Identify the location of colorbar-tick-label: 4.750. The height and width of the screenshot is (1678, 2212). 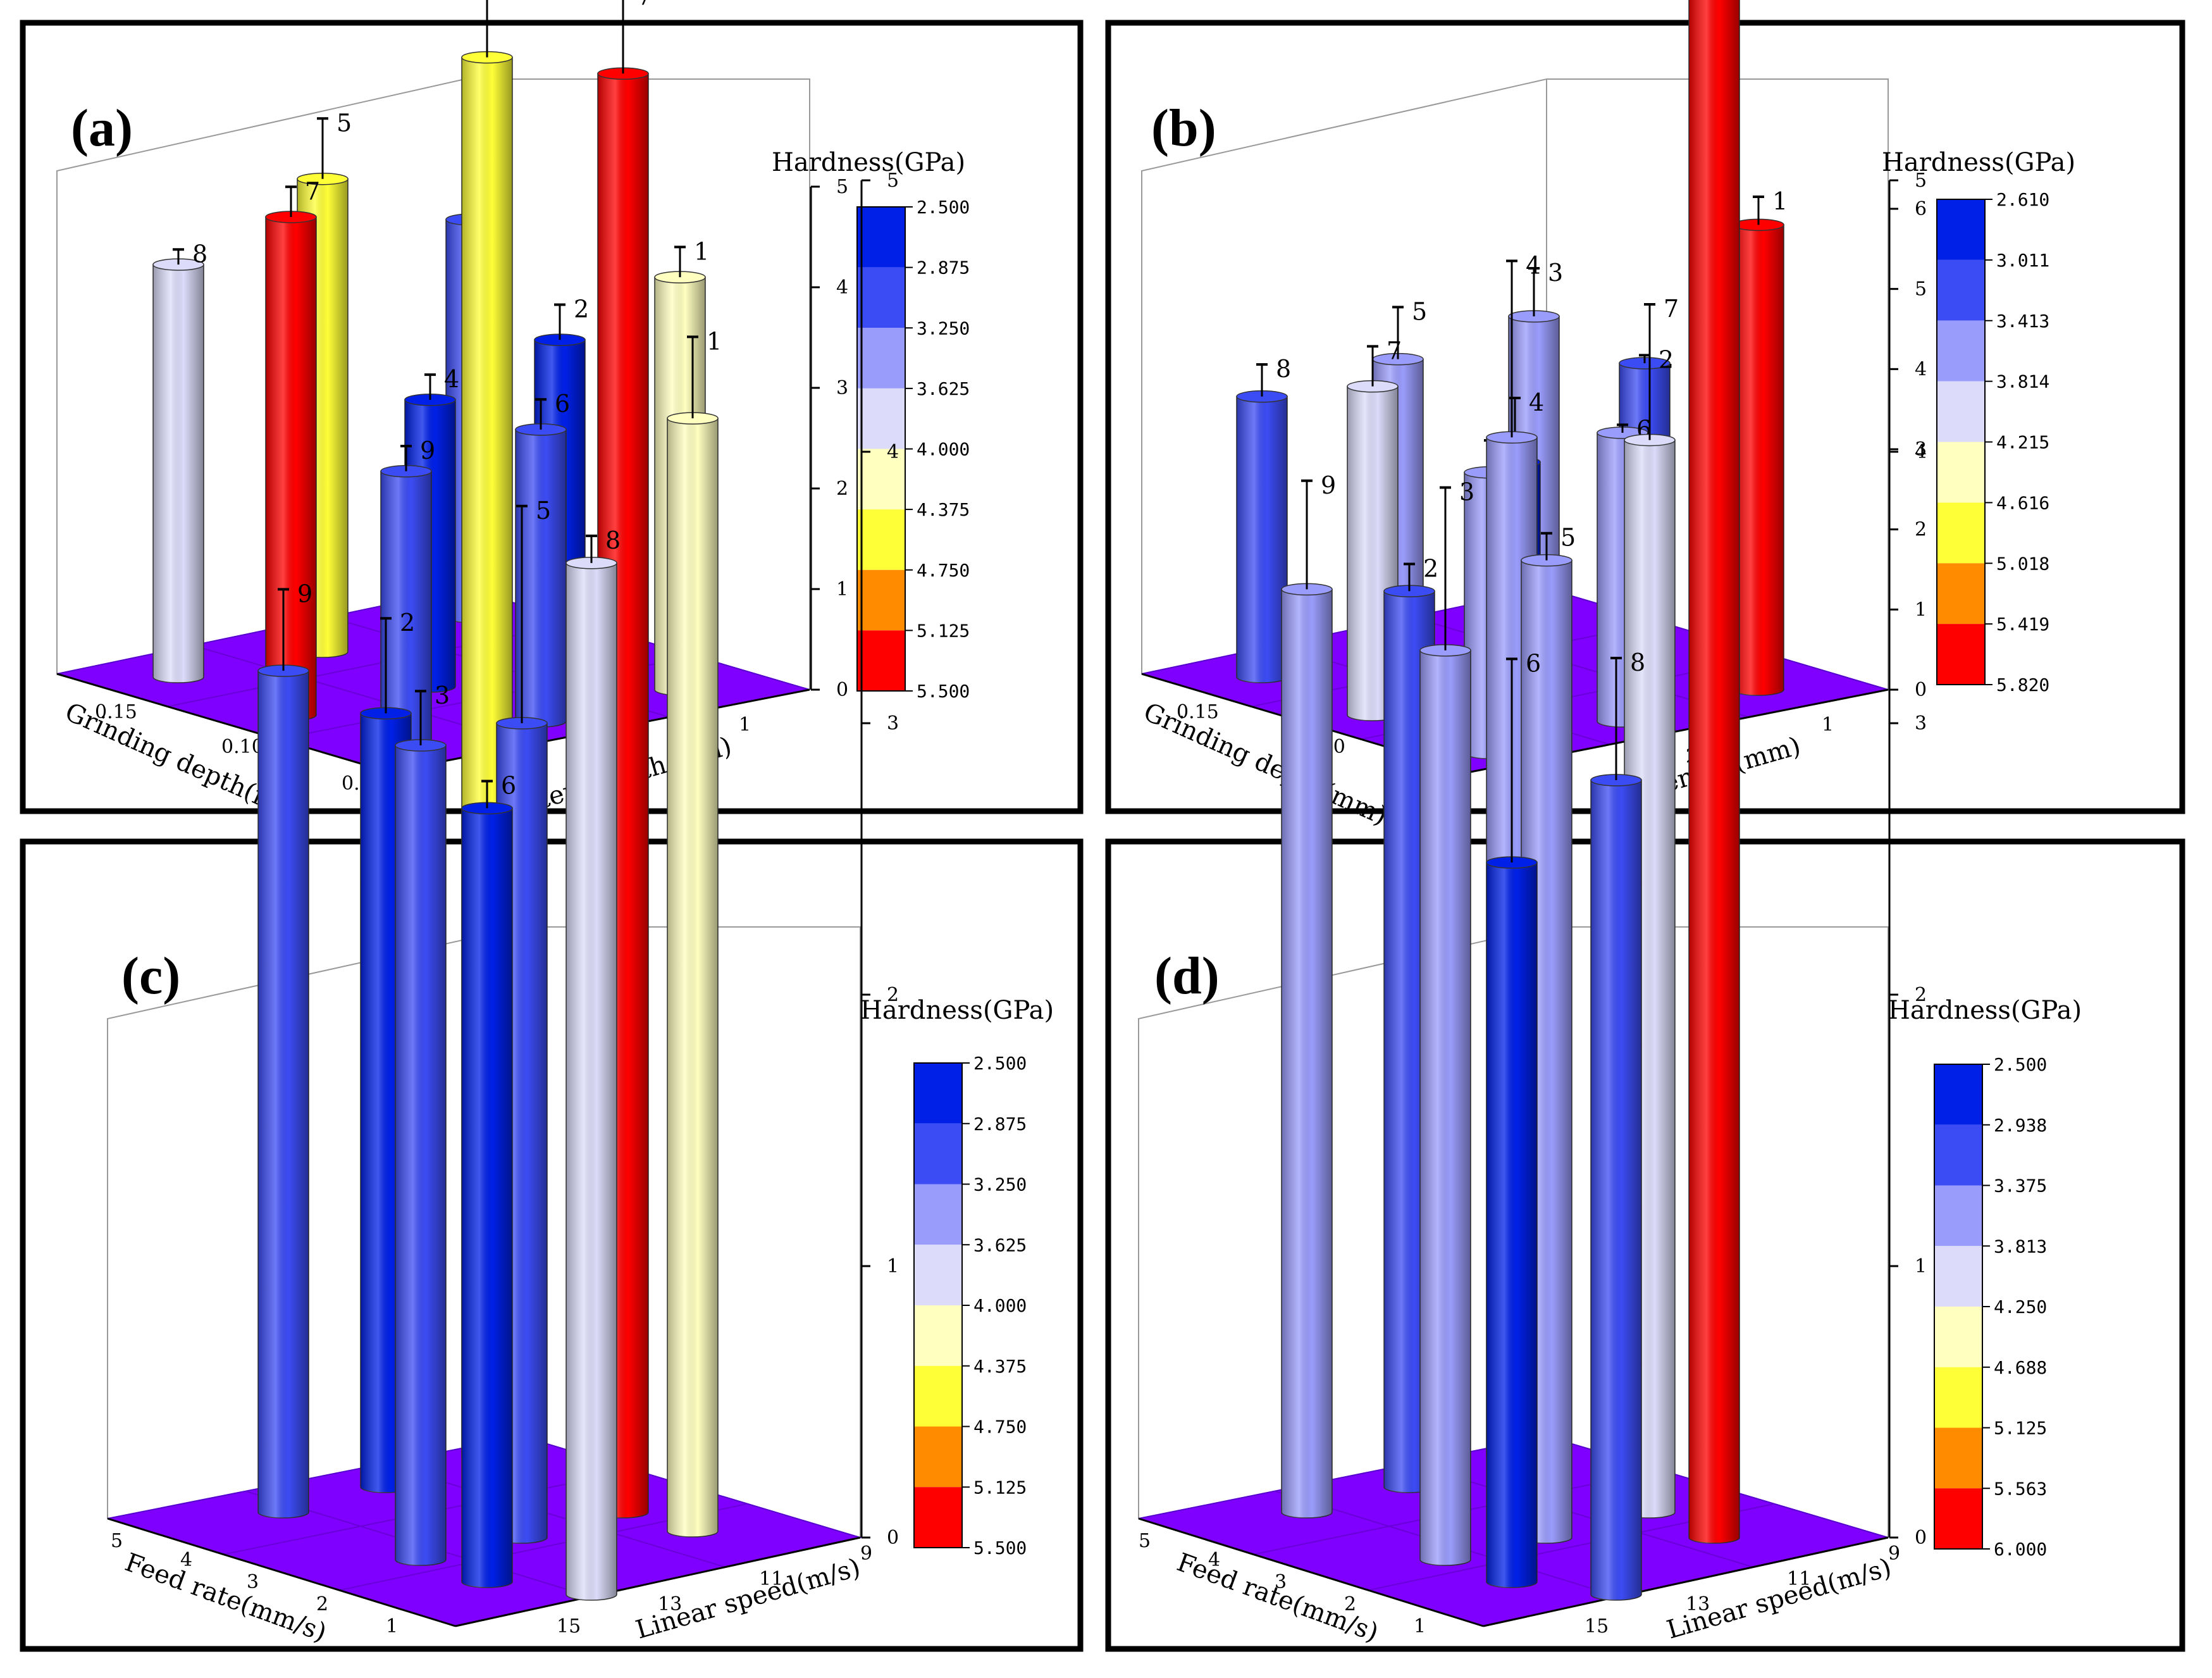
(1000, 1427).